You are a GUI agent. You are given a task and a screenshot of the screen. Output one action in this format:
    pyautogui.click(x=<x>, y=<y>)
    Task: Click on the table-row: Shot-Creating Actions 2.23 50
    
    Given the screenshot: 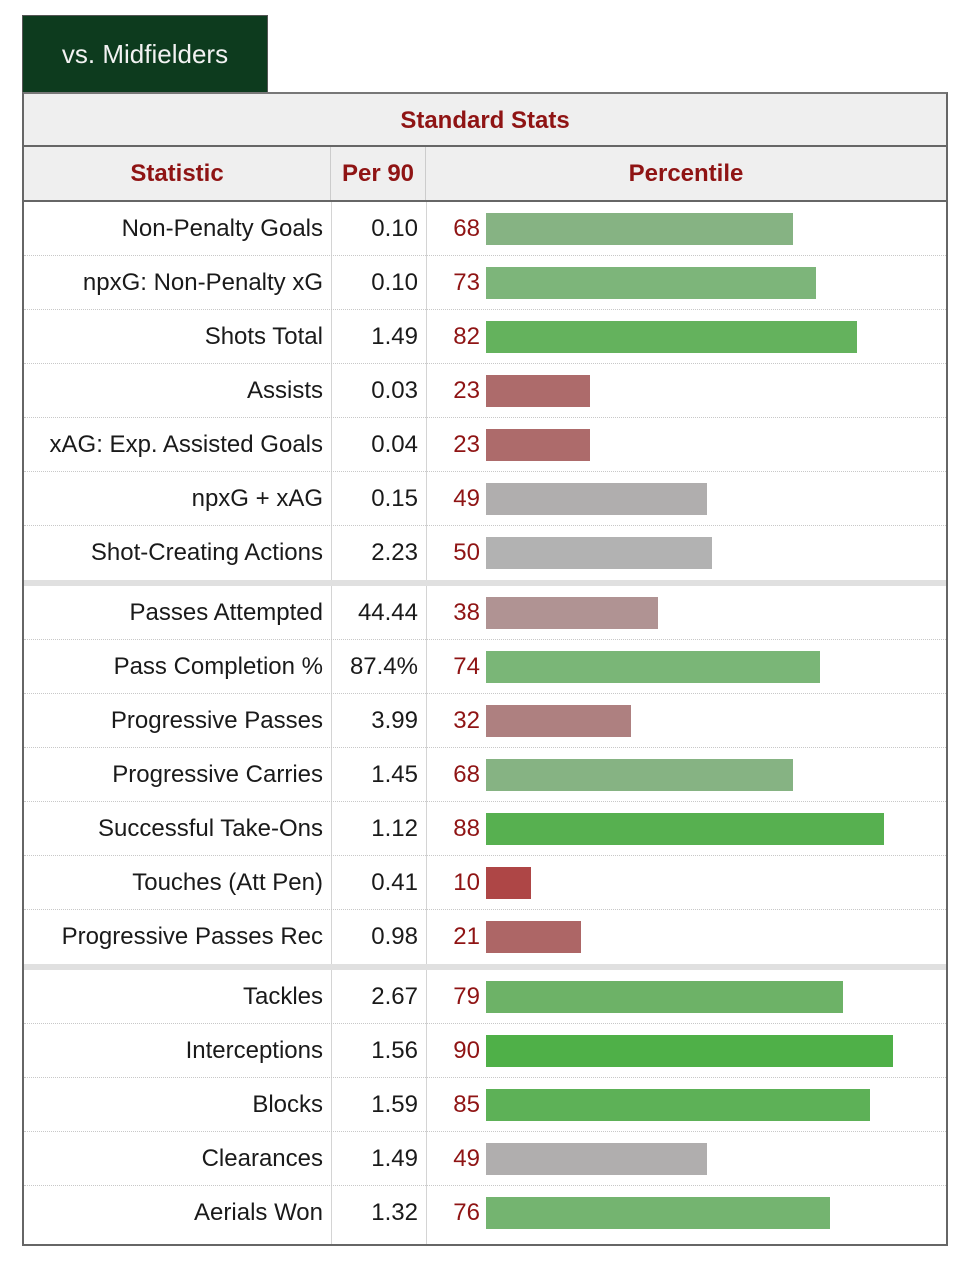 What is the action you would take?
    pyautogui.click(x=485, y=553)
    